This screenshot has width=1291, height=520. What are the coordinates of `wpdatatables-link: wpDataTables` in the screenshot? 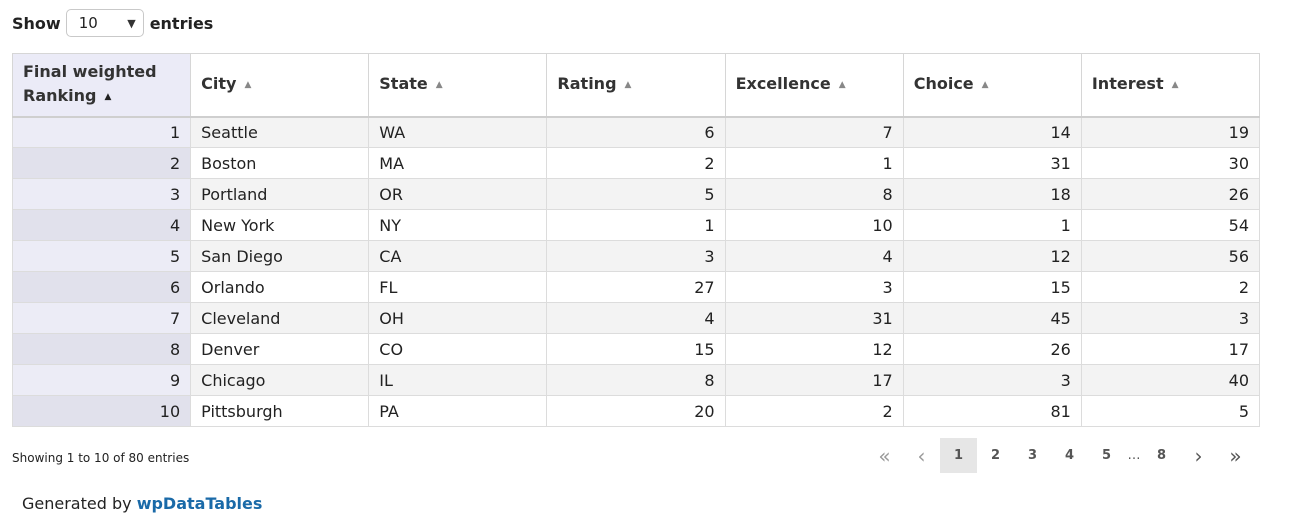 It's located at (199, 503).